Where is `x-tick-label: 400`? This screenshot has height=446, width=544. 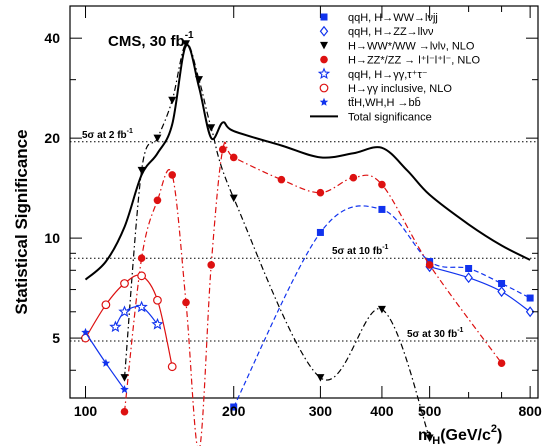
x-tick-label: 400 is located at coordinates (382, 411).